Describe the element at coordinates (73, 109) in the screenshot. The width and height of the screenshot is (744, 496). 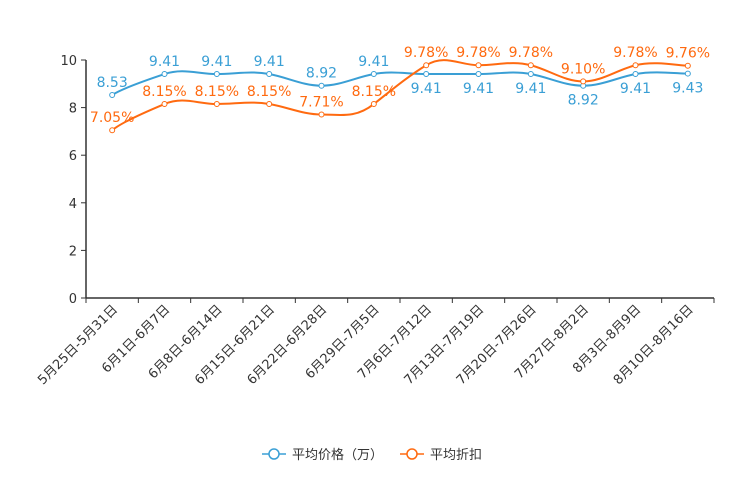
I see `y-tick-label: 8` at that location.